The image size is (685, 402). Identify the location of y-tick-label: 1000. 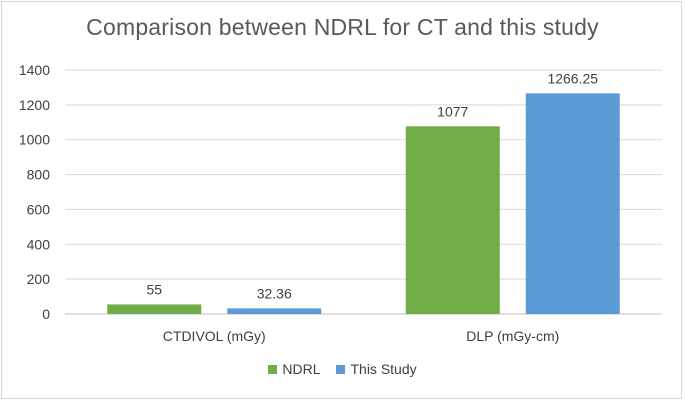
(34, 140).